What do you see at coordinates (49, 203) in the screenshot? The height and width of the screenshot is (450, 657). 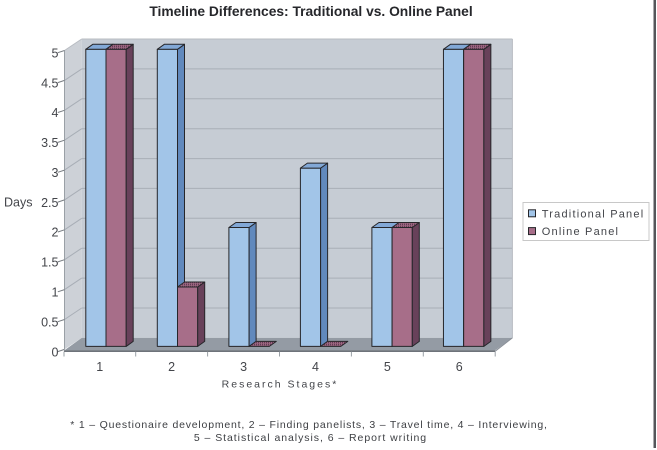 I see `svg-text: 2.5` at bounding box center [49, 203].